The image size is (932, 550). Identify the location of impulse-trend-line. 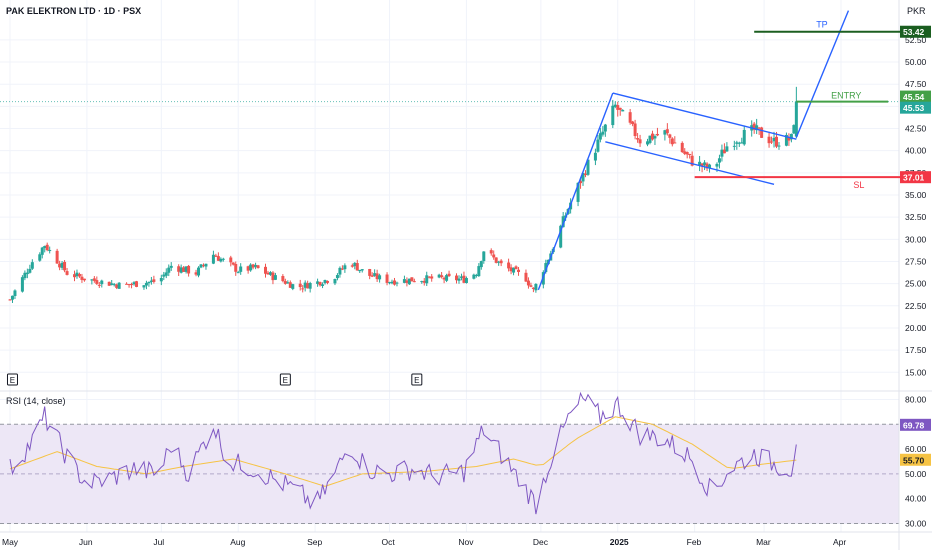
(575, 191).